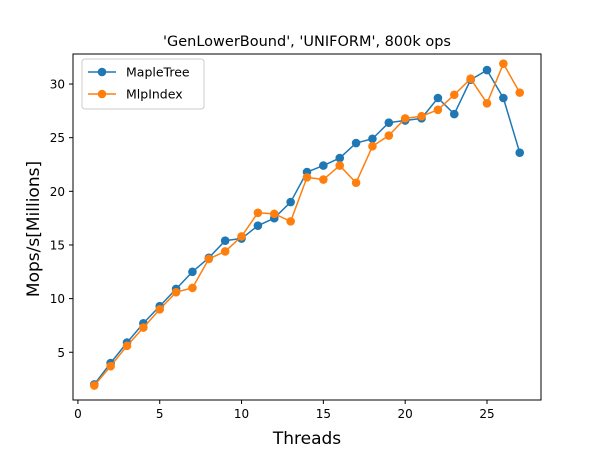 The image size is (600, 450). What do you see at coordinates (143, 84) in the screenshot?
I see `legend: MapleTree MlpIndex` at bounding box center [143, 84].